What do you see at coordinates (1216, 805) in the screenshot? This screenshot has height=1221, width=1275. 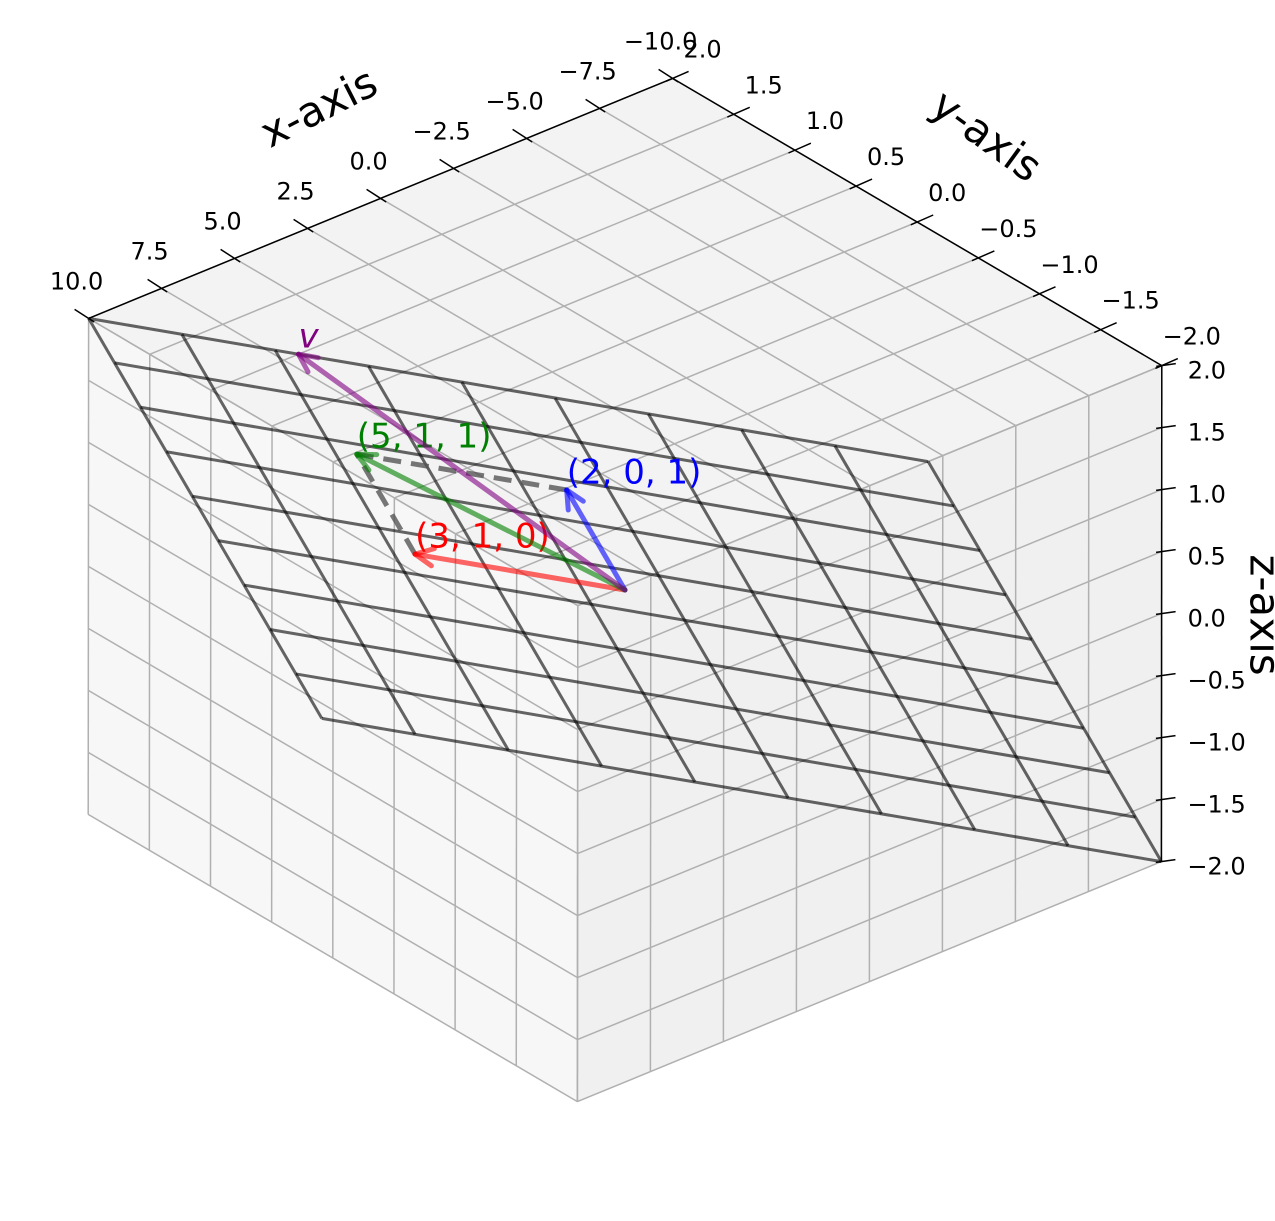 I see `z-tick-label: −1.5` at bounding box center [1216, 805].